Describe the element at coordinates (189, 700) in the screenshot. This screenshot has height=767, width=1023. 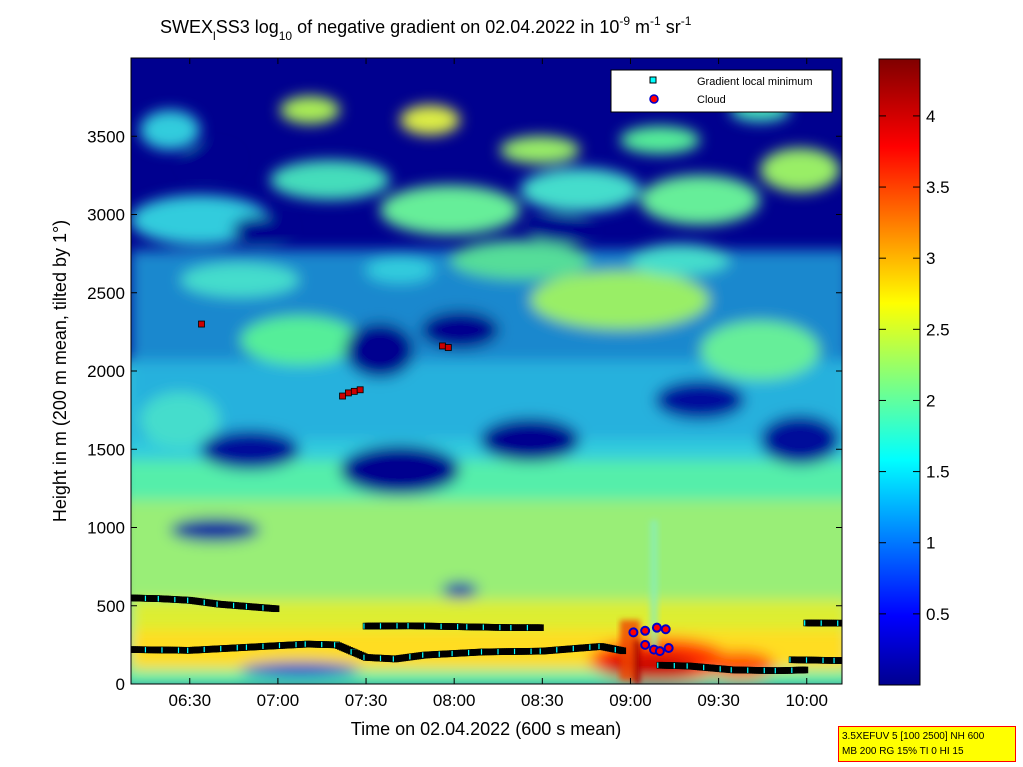
I see `x-tick-label: 06:30` at that location.